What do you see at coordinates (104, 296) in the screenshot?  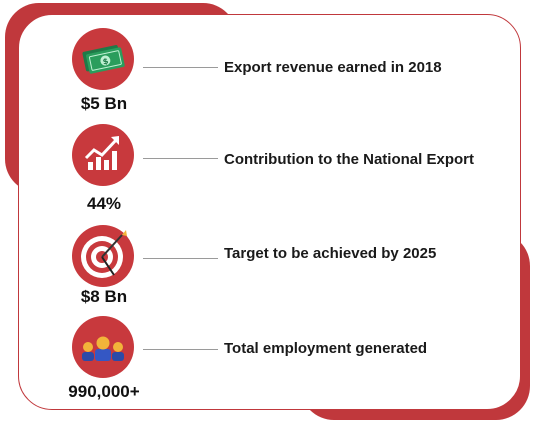 I see `stat-value: $8 Bn` at bounding box center [104, 296].